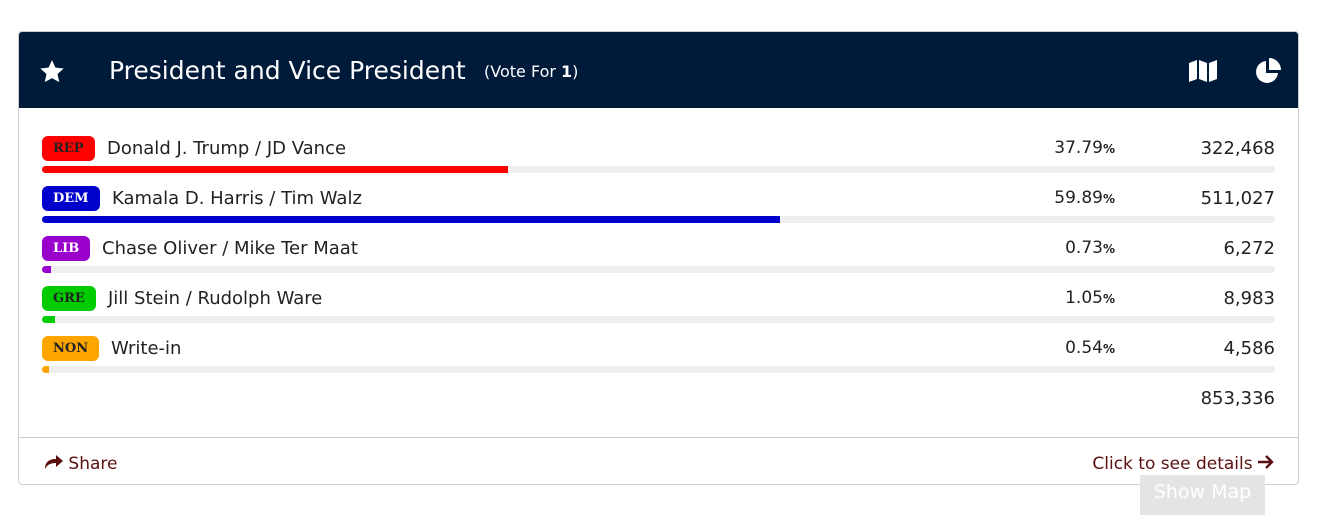  What do you see at coordinates (287, 70) in the screenshot?
I see `contest-title: President and Vice President` at bounding box center [287, 70].